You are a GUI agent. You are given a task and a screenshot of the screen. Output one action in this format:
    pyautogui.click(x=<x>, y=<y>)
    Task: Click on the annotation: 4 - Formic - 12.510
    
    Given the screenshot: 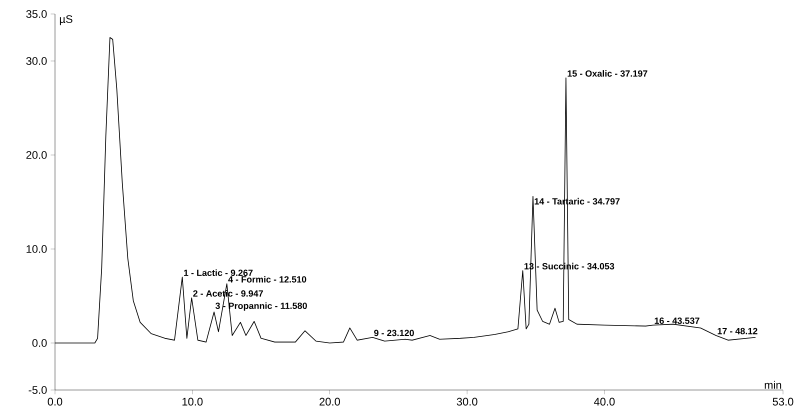 What is the action you would take?
    pyautogui.click(x=267, y=279)
    